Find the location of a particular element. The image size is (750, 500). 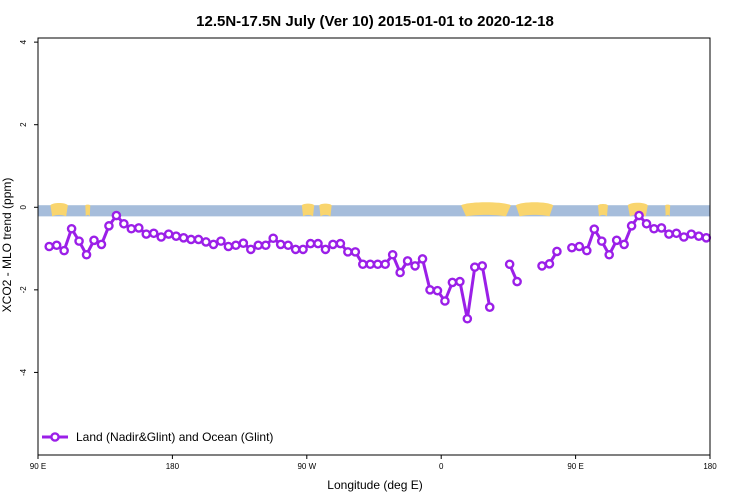

y-tick-label: -2 is located at coordinates (23, 290).